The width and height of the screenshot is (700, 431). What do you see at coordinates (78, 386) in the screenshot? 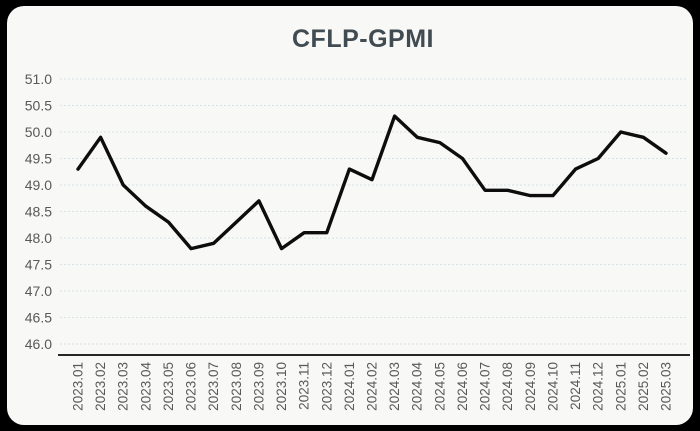
I see `x-tick-label: 2023.01` at bounding box center [78, 386].